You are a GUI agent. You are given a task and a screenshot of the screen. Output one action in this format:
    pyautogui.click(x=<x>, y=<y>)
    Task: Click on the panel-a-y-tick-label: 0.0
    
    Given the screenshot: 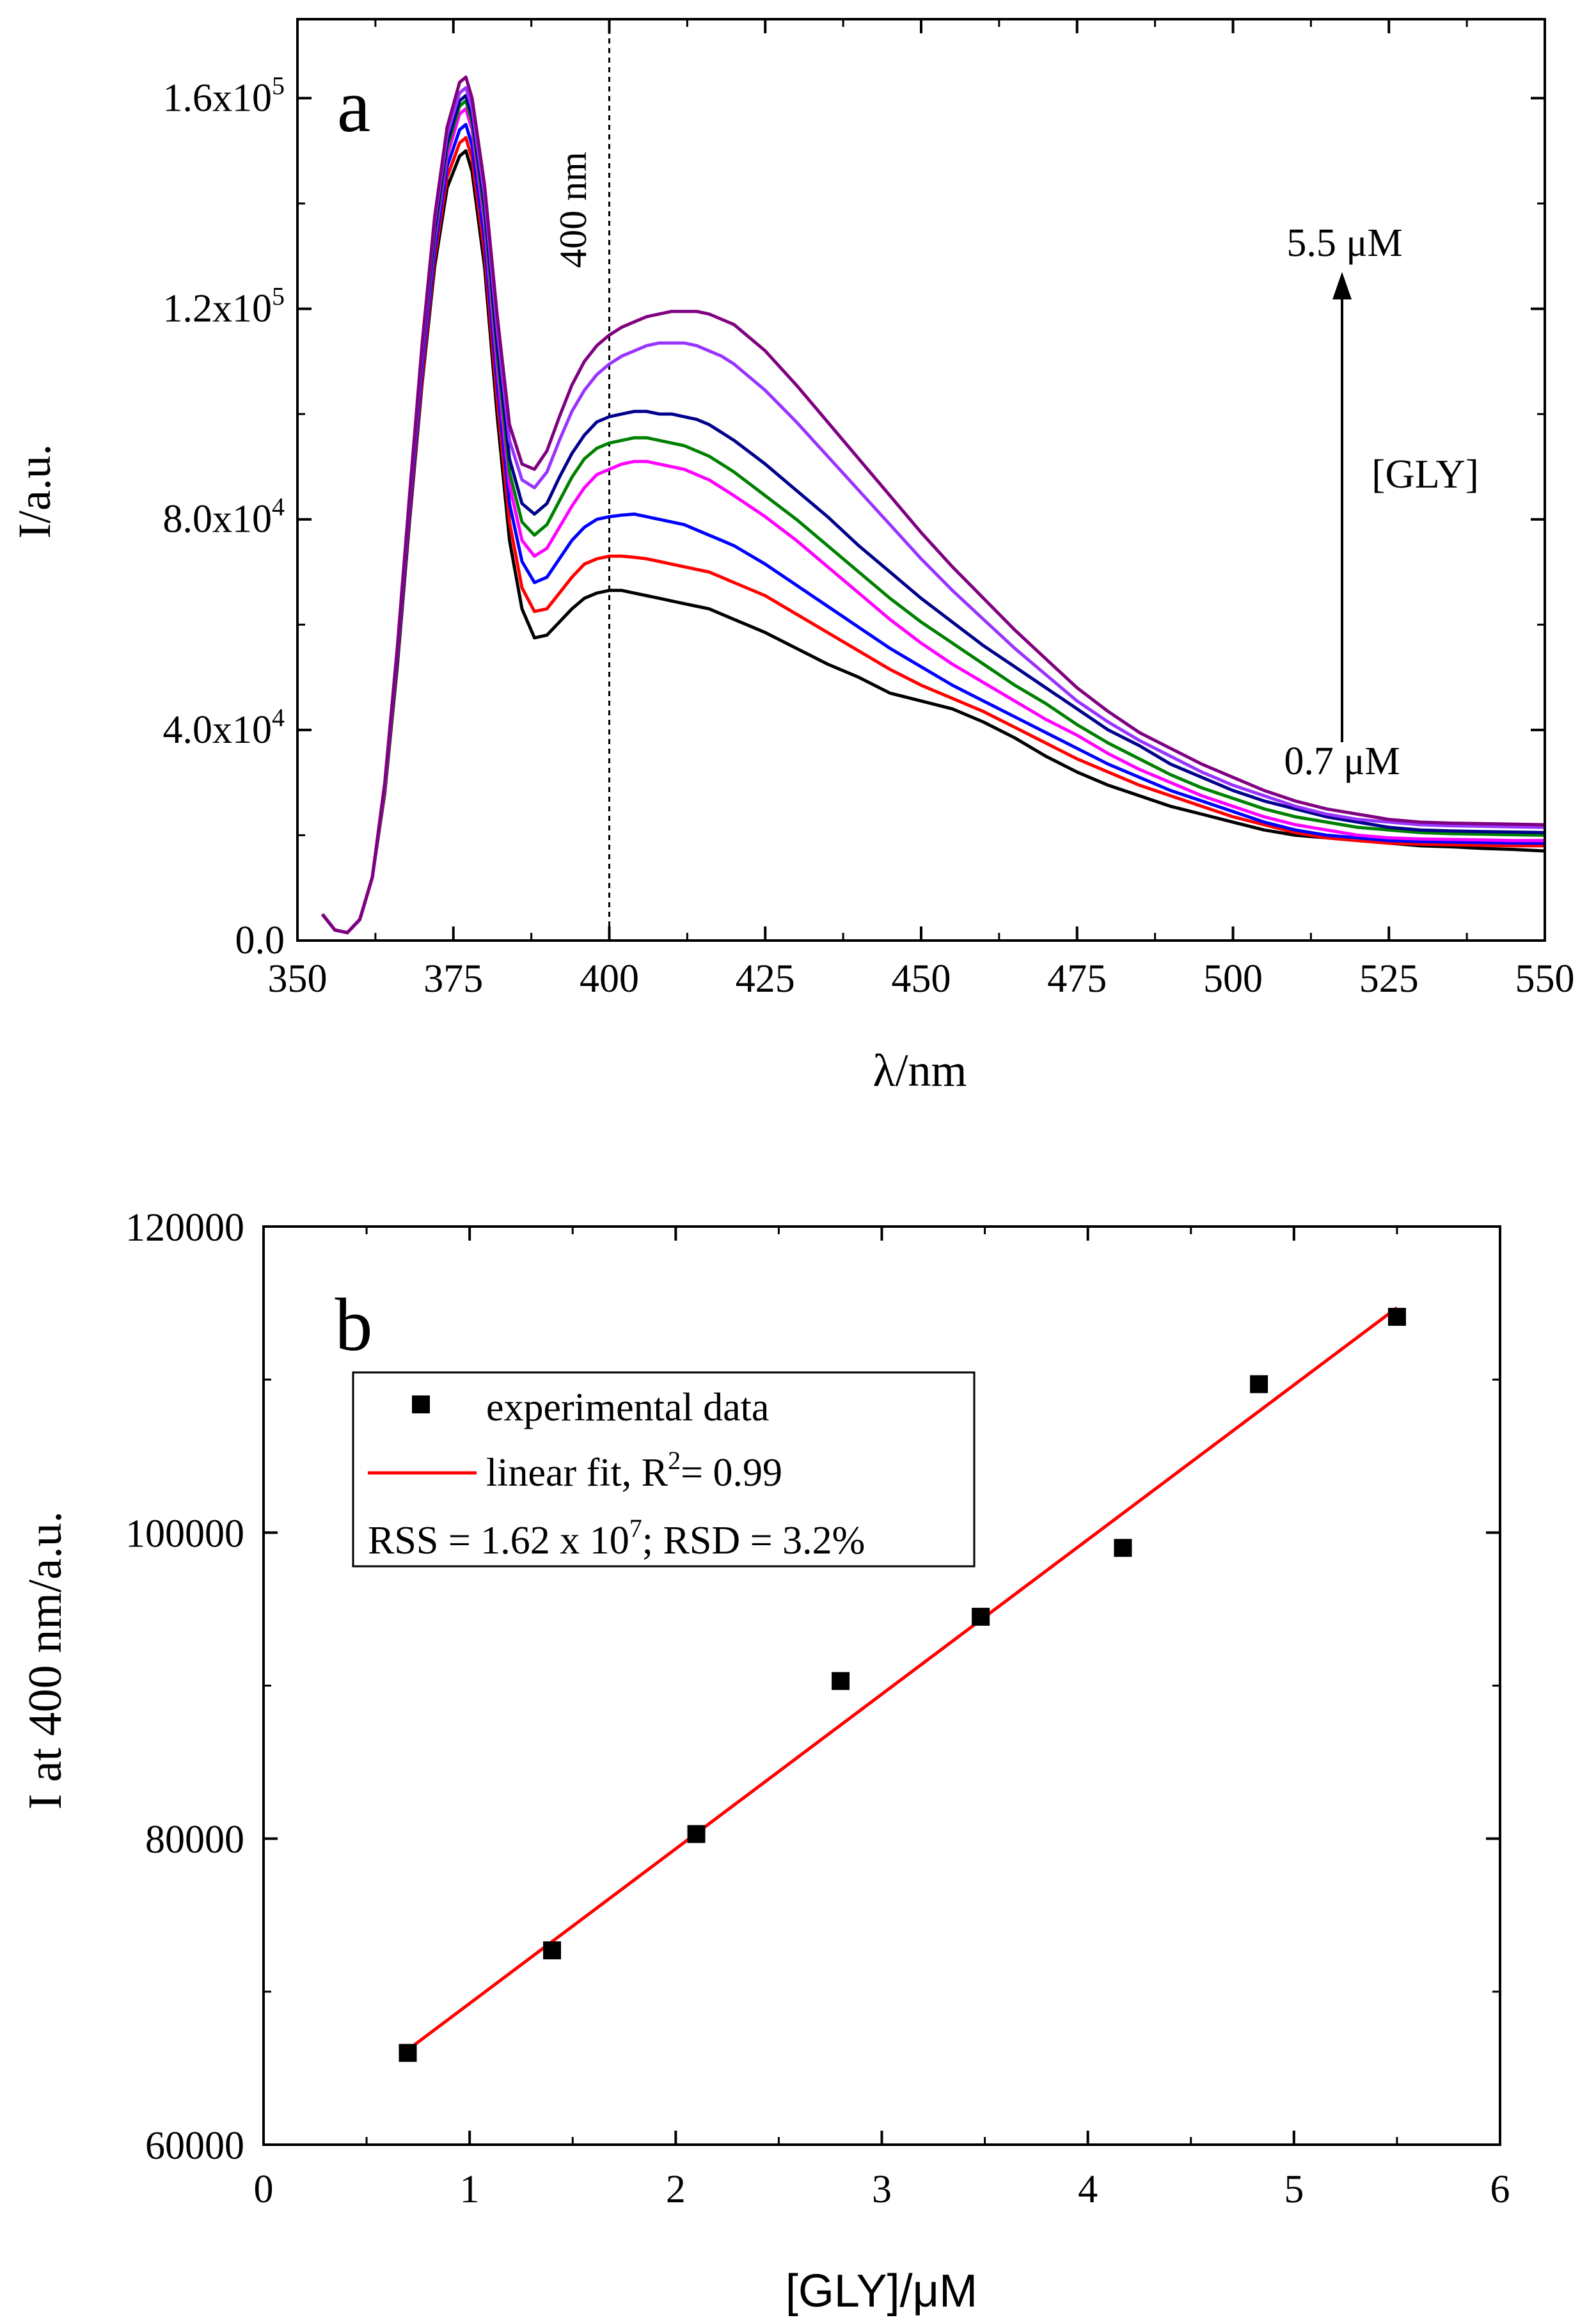 What is the action you would take?
    pyautogui.click(x=260, y=940)
    